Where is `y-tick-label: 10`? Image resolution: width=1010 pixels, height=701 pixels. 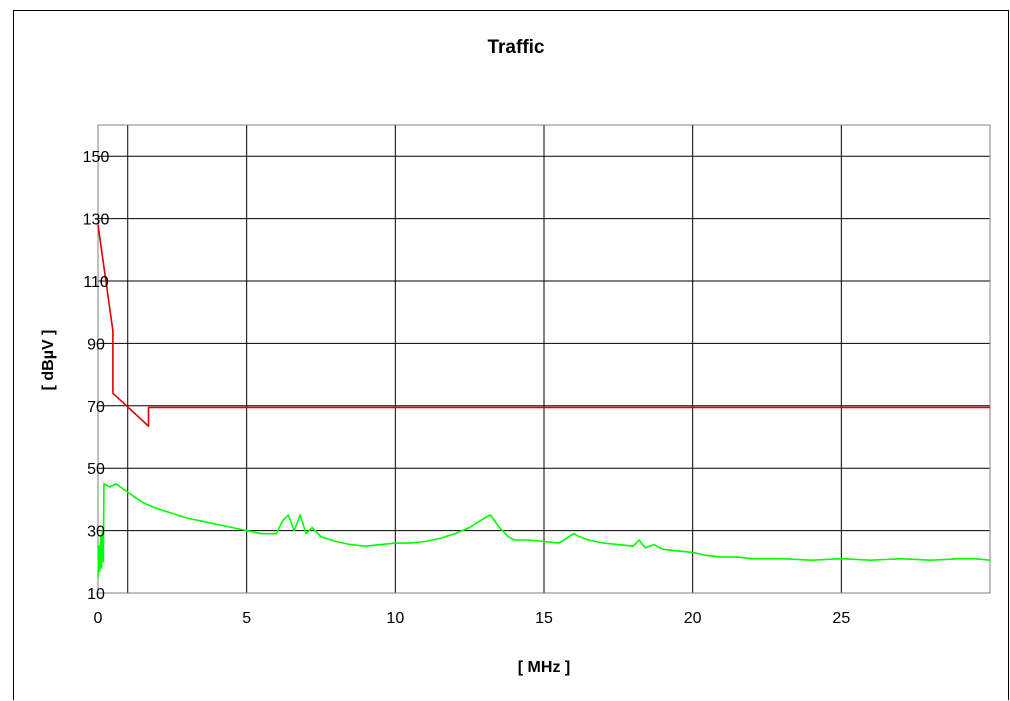
y-tick-label: 10 is located at coordinates (96, 594).